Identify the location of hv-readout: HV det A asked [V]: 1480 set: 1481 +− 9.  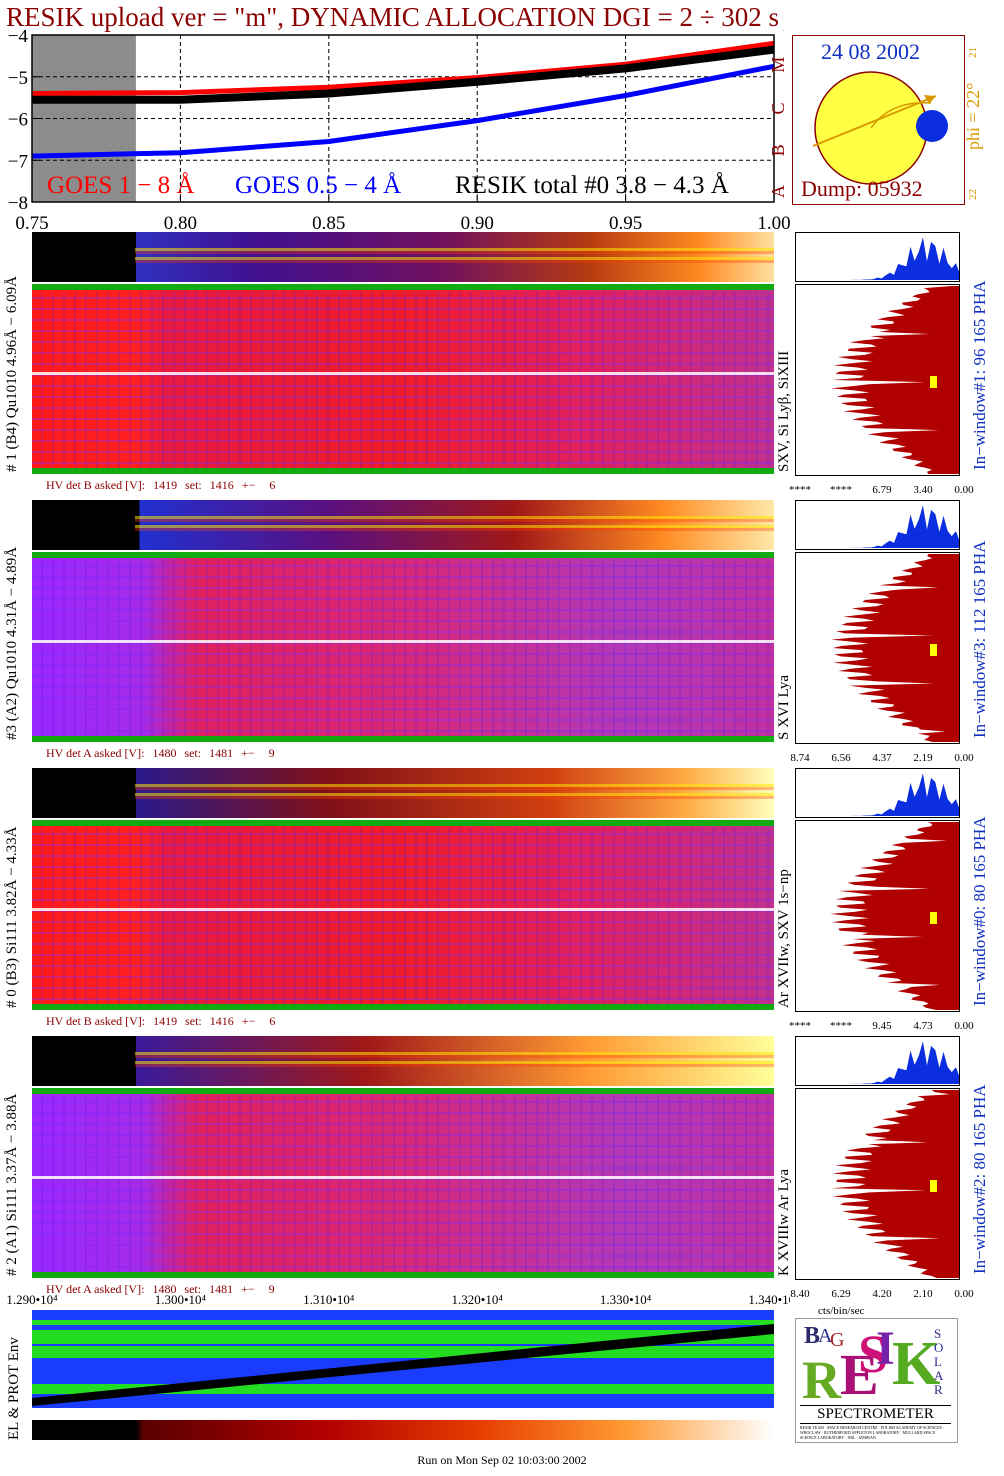
(164, 1289).